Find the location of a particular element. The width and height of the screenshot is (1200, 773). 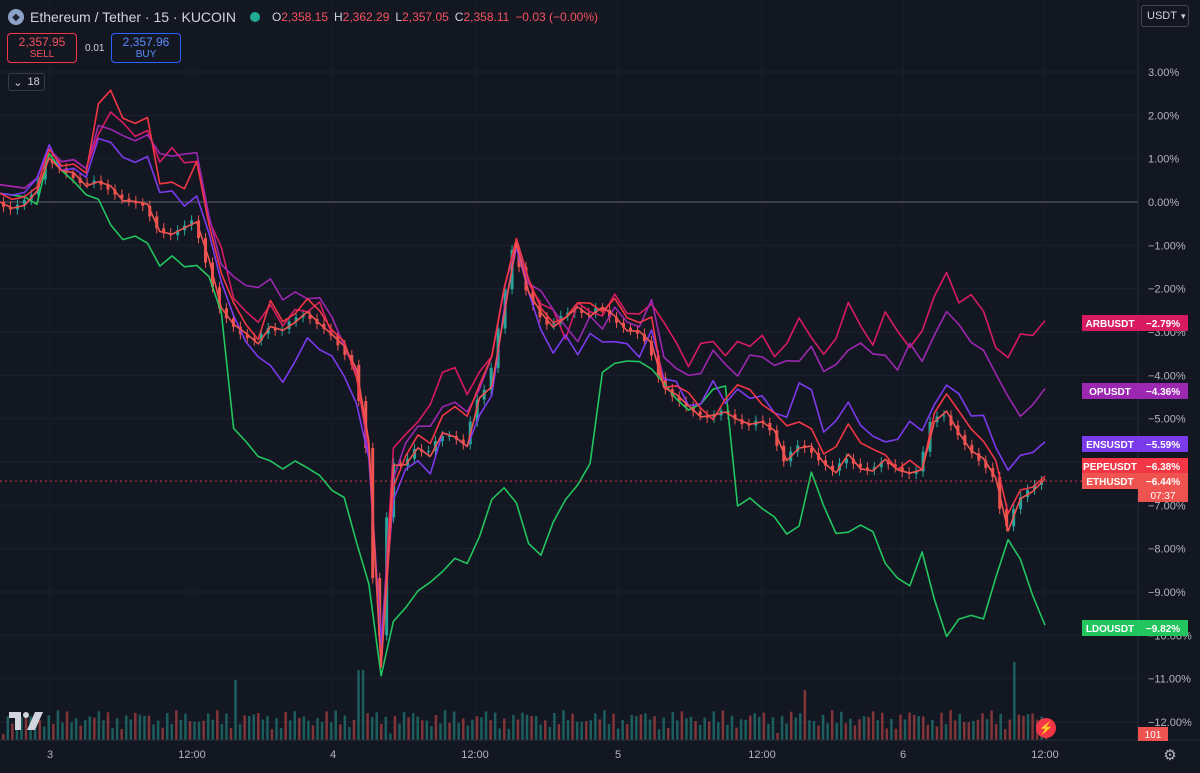

series-name: ENSUSDT is located at coordinates (1110, 445).